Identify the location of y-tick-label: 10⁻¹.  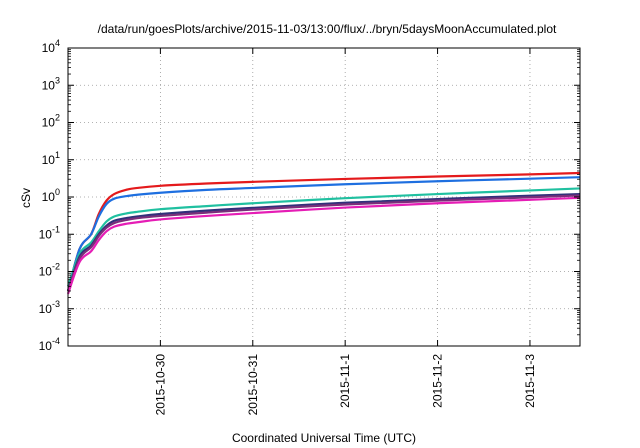
(49, 232).